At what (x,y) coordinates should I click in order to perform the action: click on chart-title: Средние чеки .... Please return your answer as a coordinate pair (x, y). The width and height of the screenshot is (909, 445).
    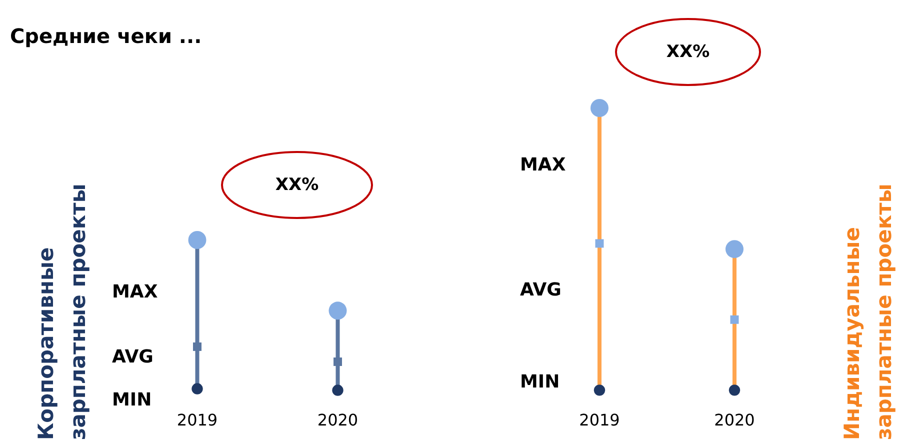
    Looking at the image, I should click on (106, 36).